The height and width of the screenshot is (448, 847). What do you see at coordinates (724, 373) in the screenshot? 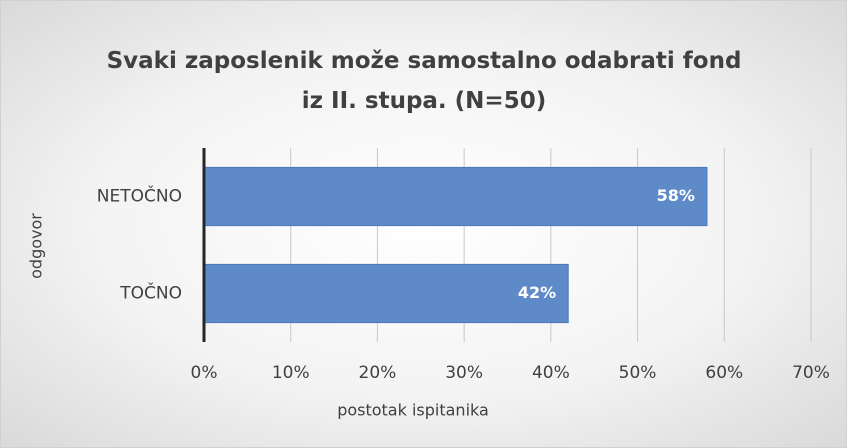
I see `x-tick-label: 60%` at bounding box center [724, 373].